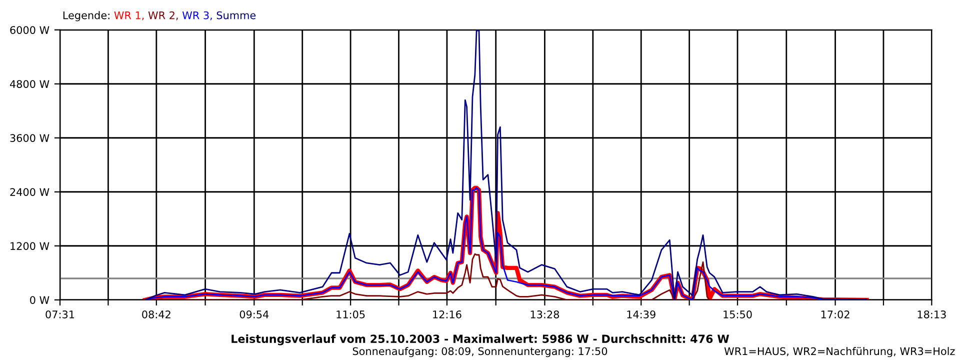  Describe the element at coordinates (236, 15) in the screenshot. I see `text: Summe` at that location.